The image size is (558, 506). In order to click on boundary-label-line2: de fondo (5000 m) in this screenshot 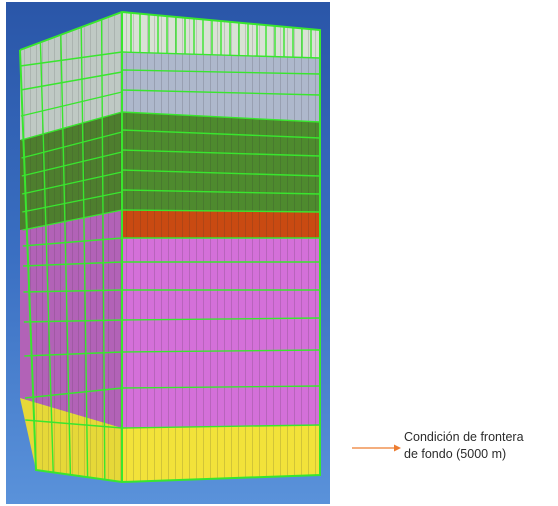, I will do `click(455, 454)`.